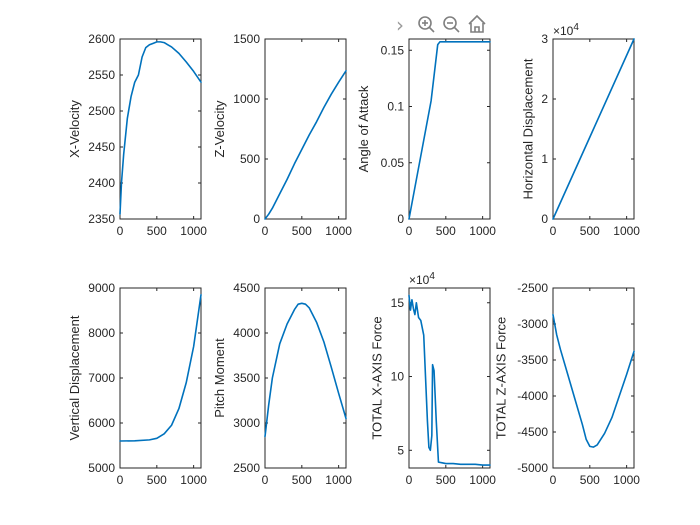 Image resolution: width=700 pixels, height=525 pixels. Describe the element at coordinates (246, 423) in the screenshot. I see `y-tick-label: 3000` at that location.